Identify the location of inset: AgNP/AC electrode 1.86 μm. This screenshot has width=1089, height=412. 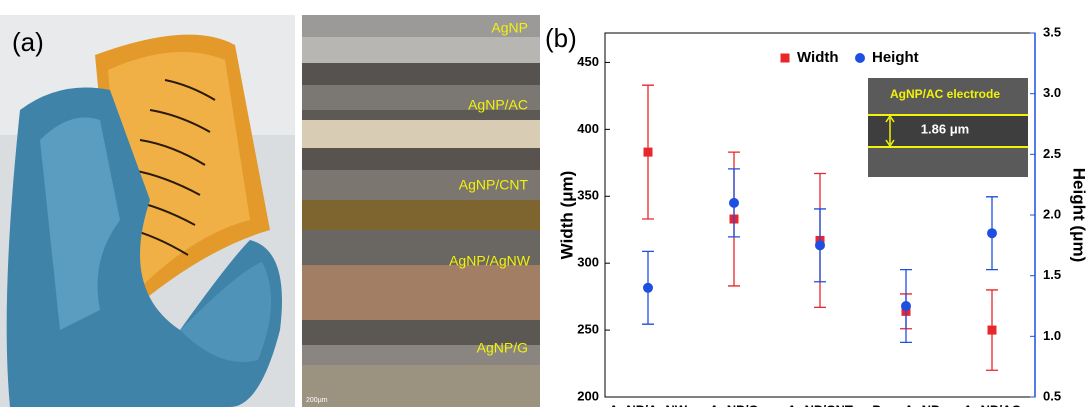
(948, 127).